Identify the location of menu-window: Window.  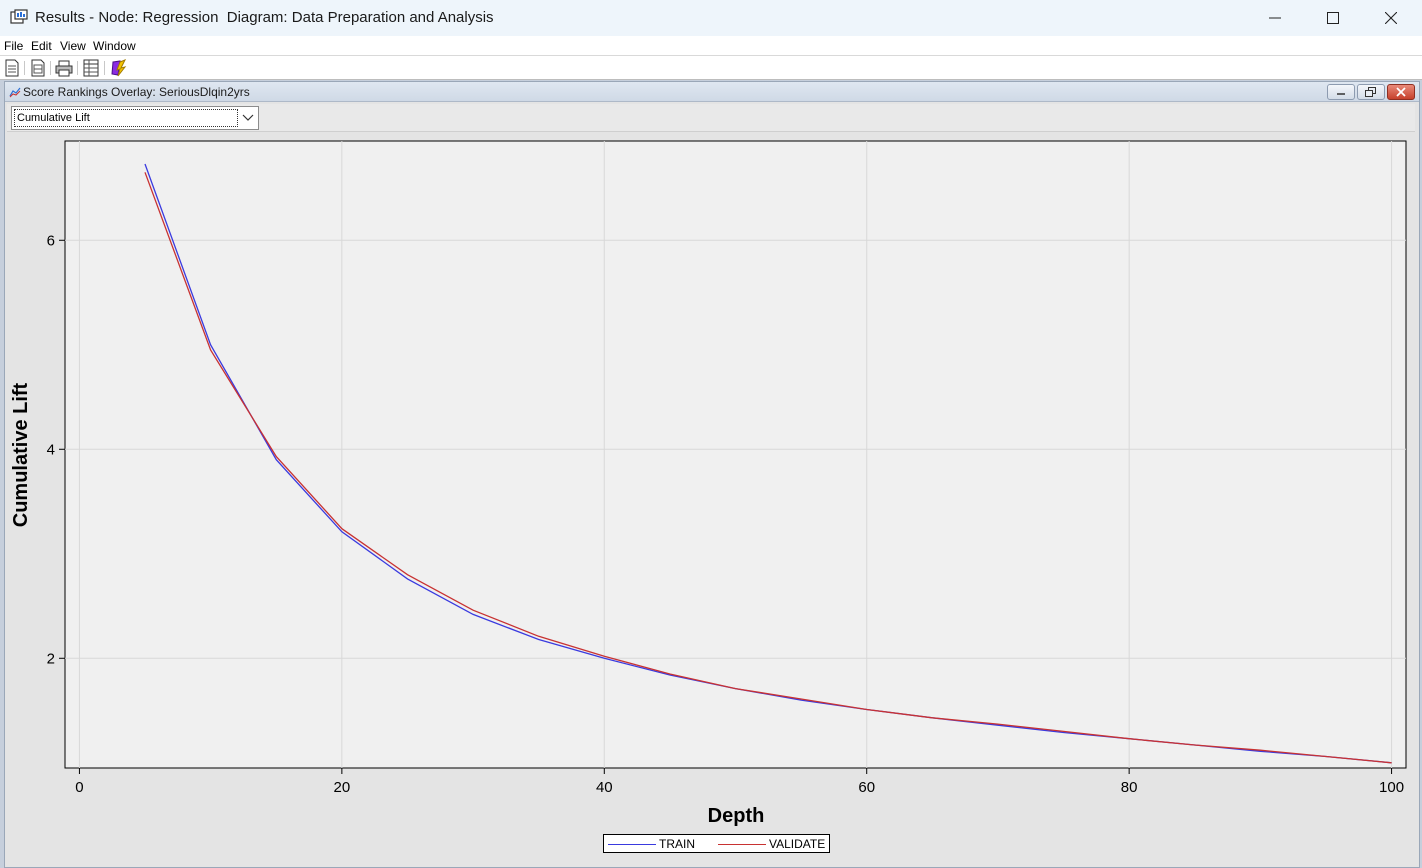
(114, 46).